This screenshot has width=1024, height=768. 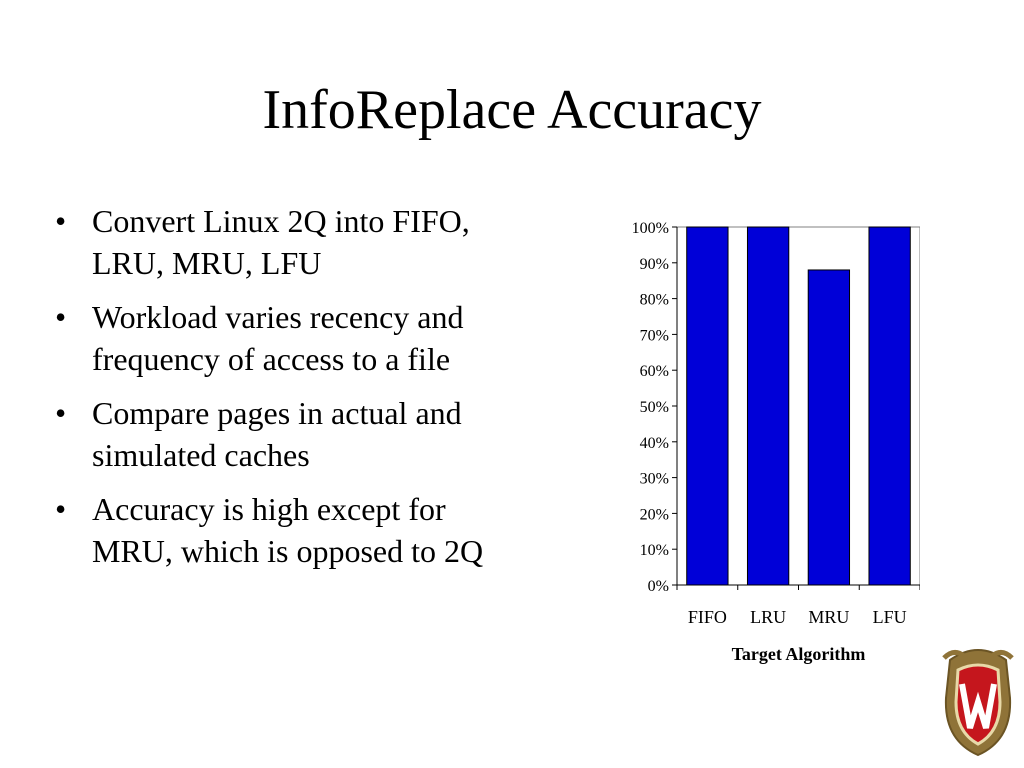 What do you see at coordinates (828, 617) in the screenshot?
I see `x-tick-label: MRU` at bounding box center [828, 617].